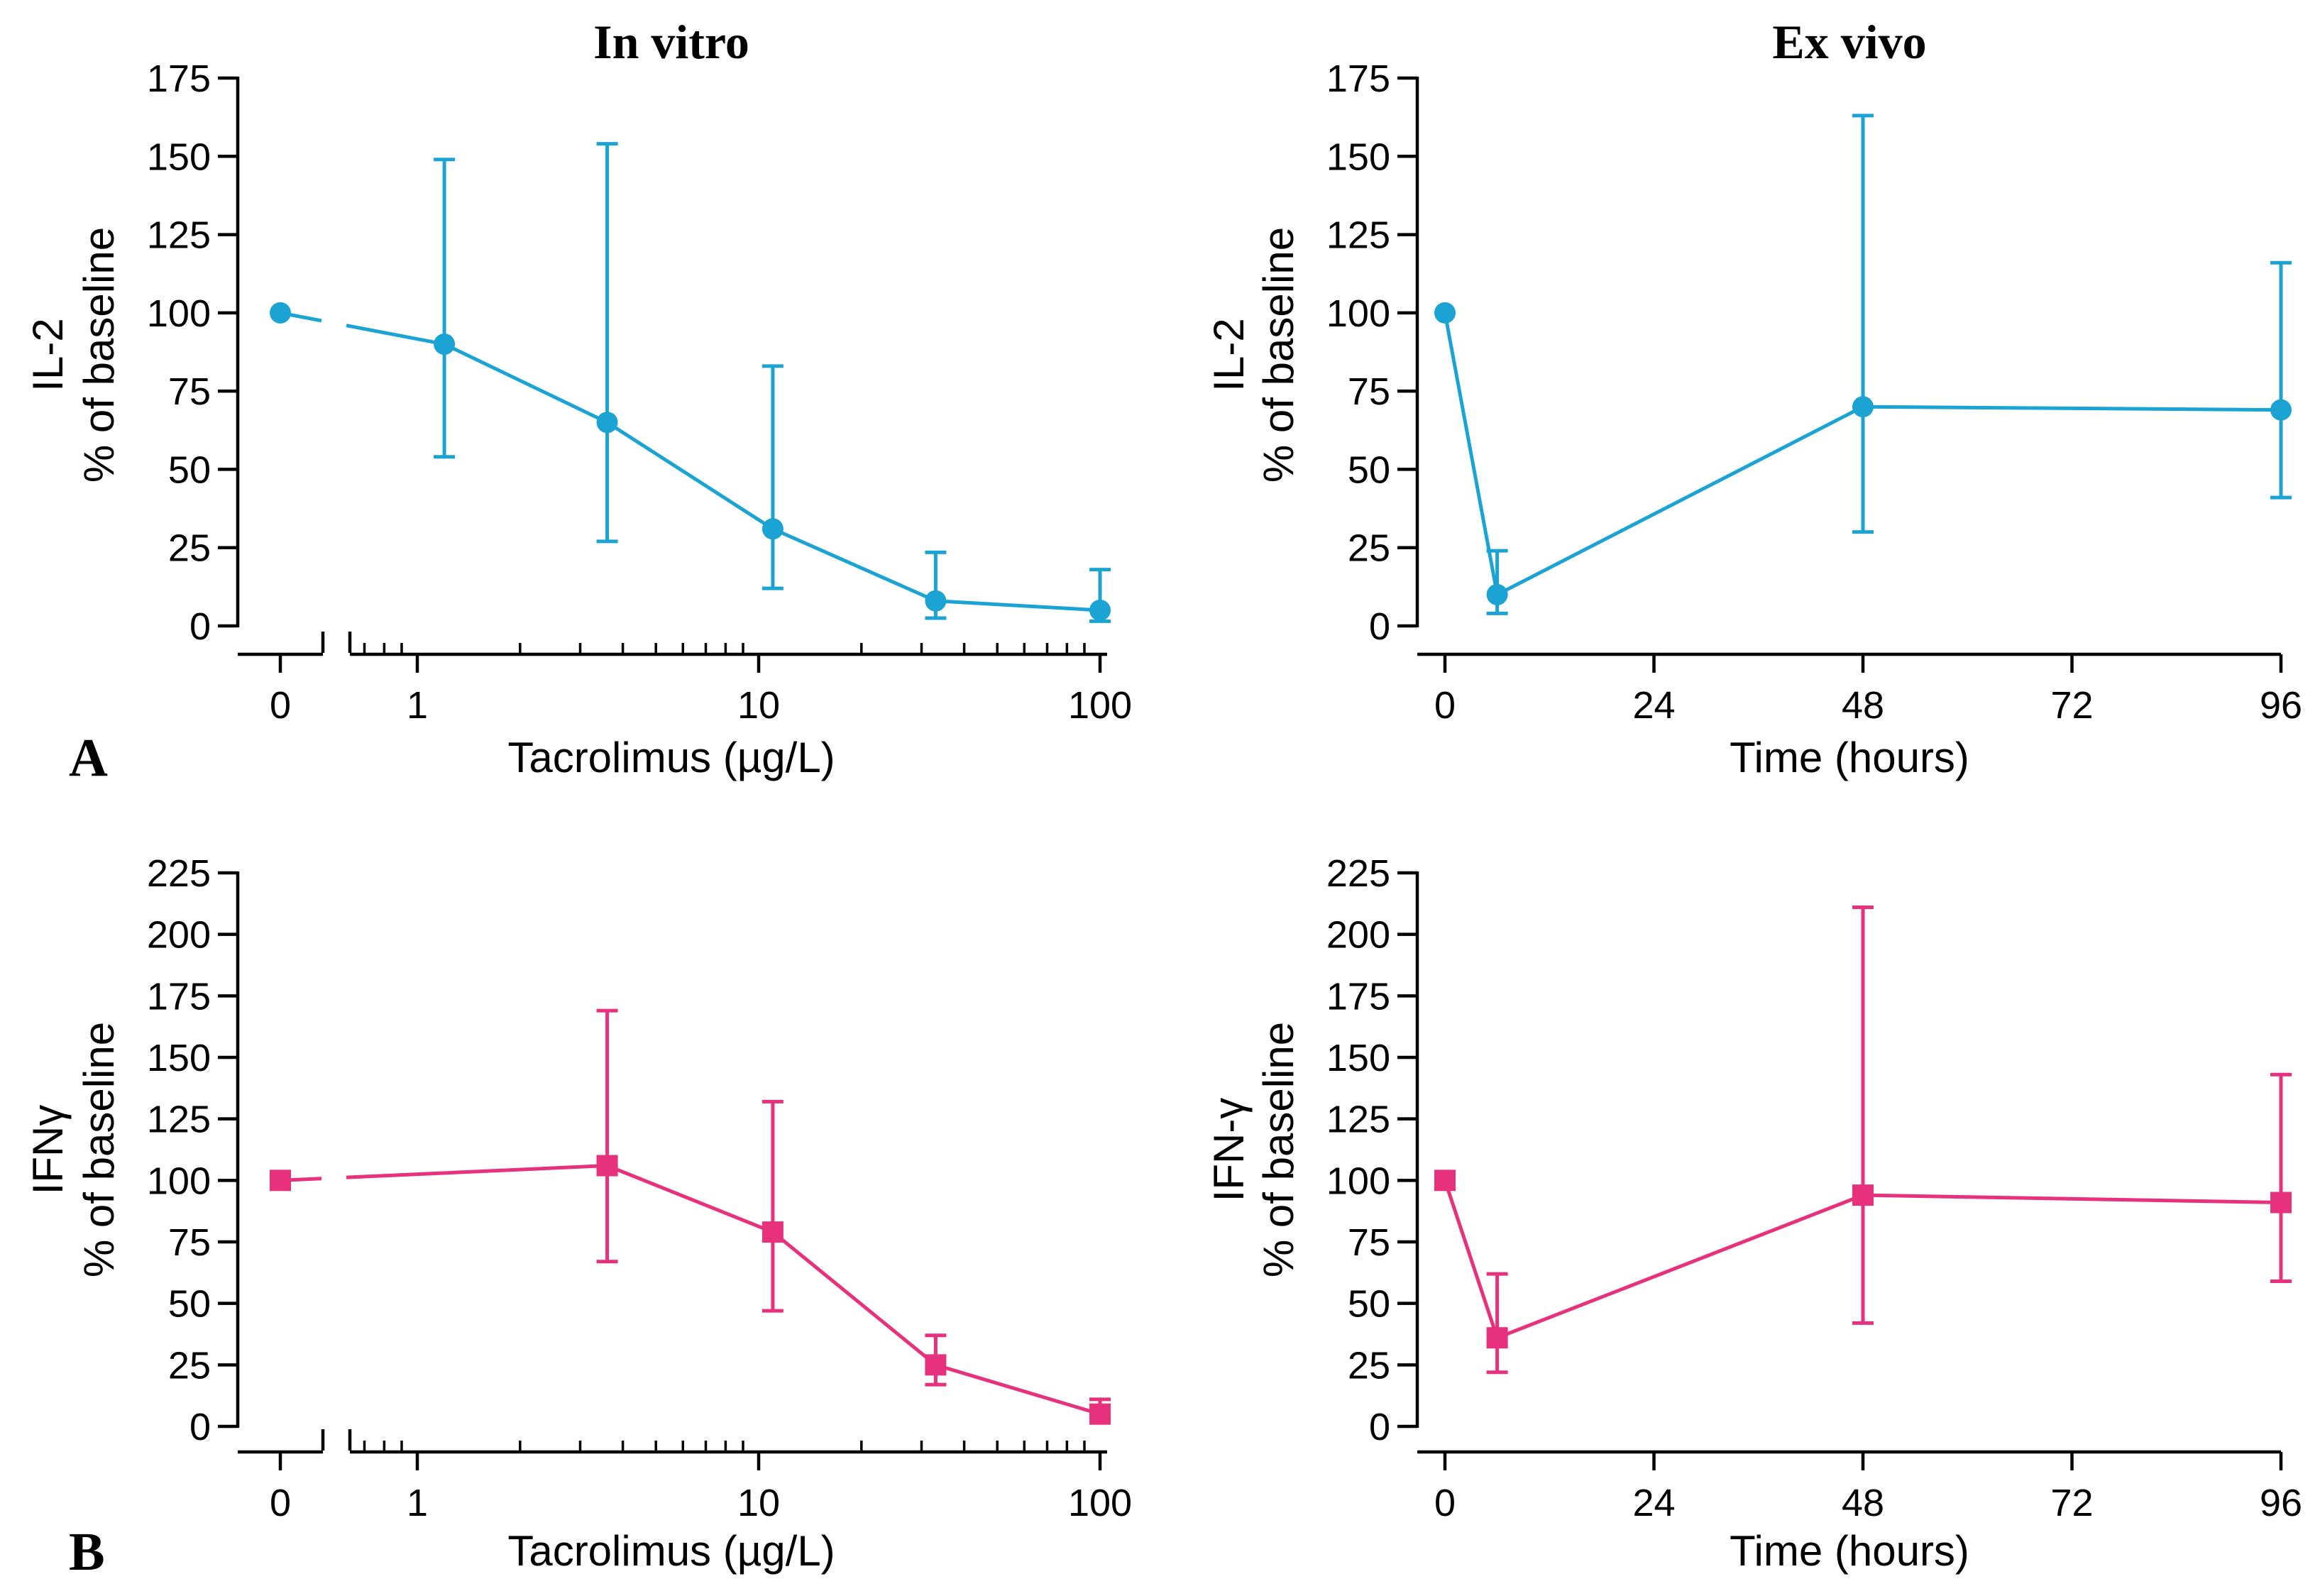 The image size is (2320, 1596). I want to click on chart-title: In vitro, so click(671, 42).